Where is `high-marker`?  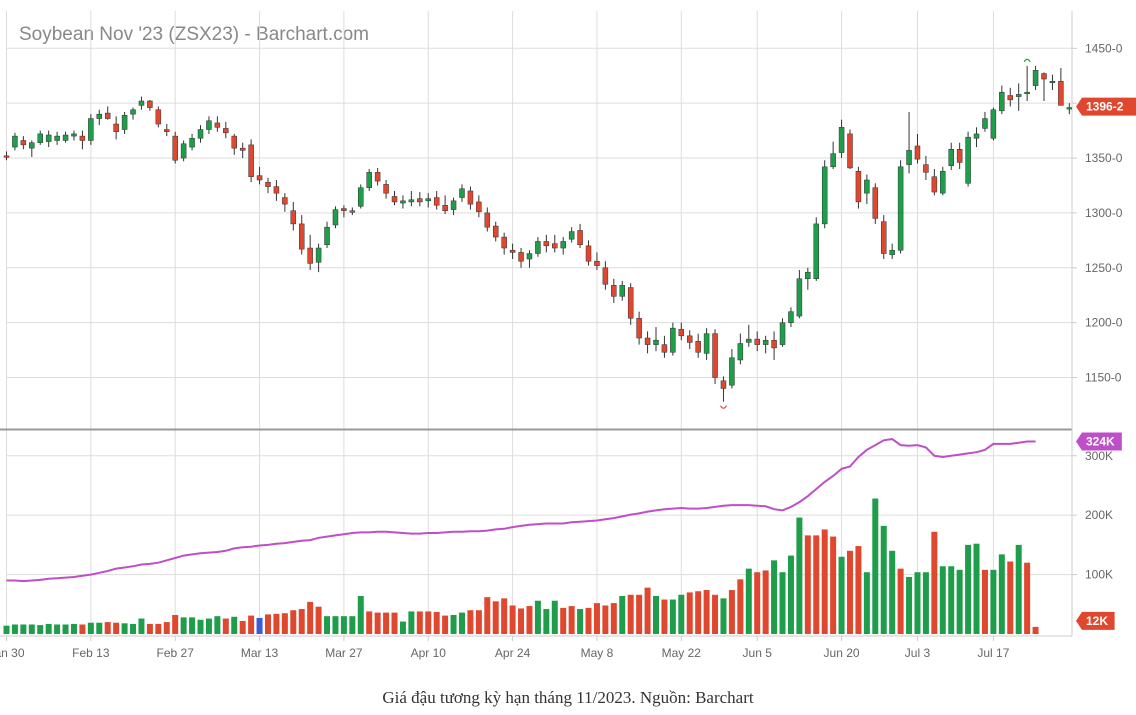
high-marker is located at coordinates (1027, 60).